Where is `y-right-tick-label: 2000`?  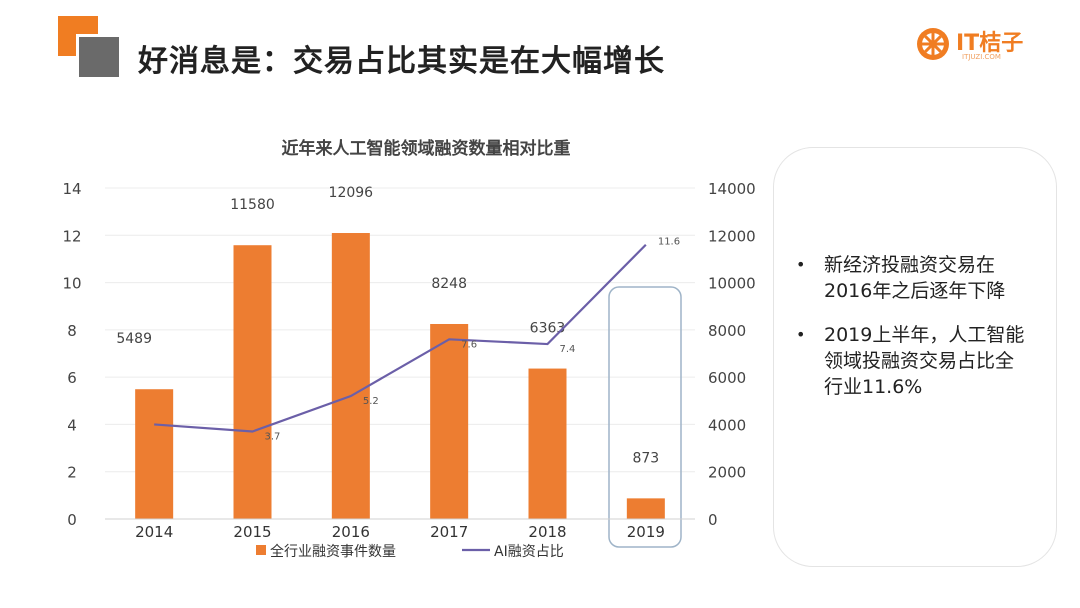 y-right-tick-label: 2000 is located at coordinates (727, 473).